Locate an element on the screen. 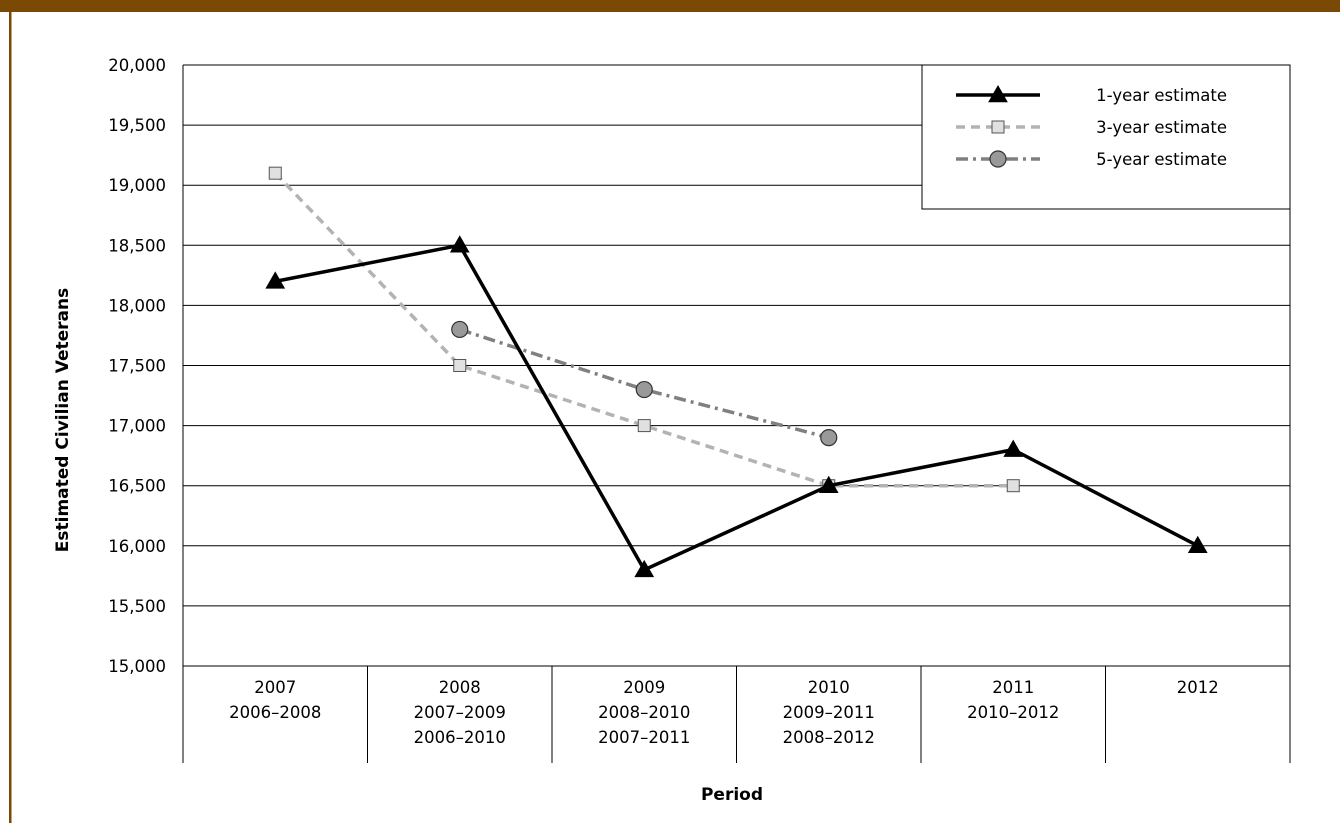 The height and width of the screenshot is (823, 1340). y-tick-label: 16,500 is located at coordinates (137, 486).